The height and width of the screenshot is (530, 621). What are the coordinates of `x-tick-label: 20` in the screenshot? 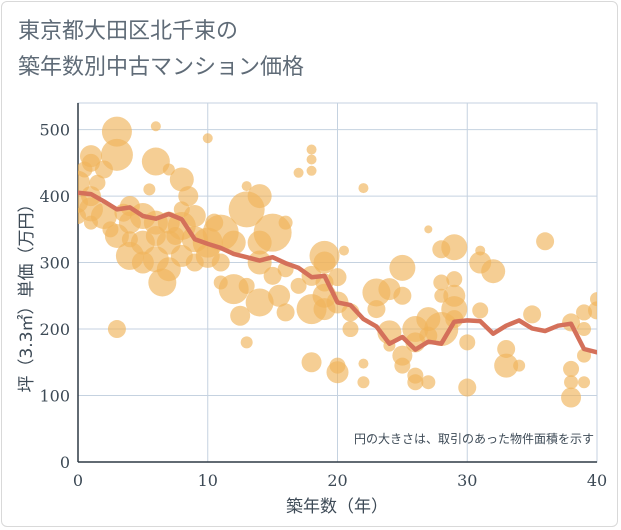 It's located at (337, 480).